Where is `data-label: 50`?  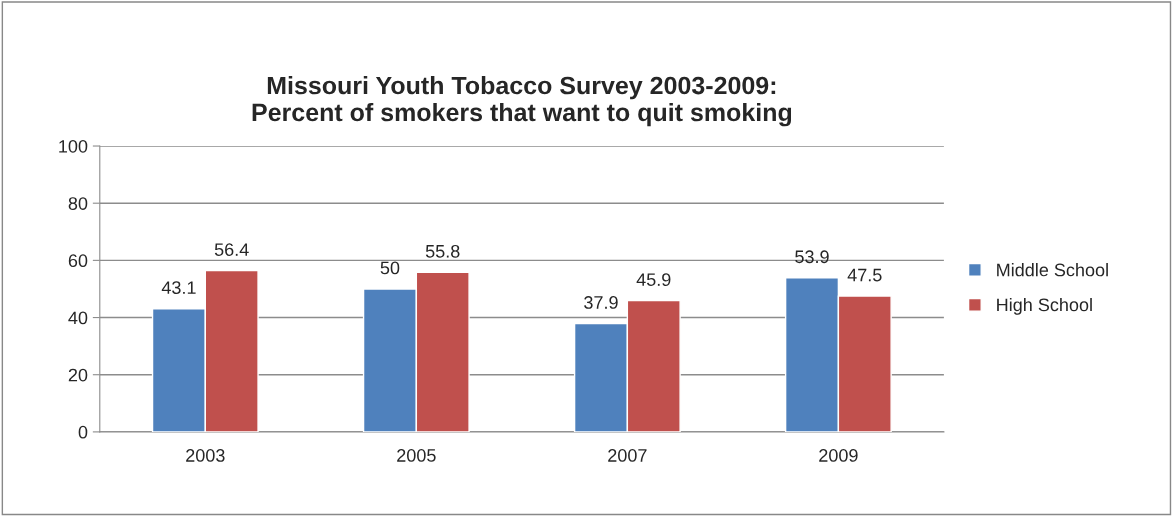 data-label: 50 is located at coordinates (390, 268).